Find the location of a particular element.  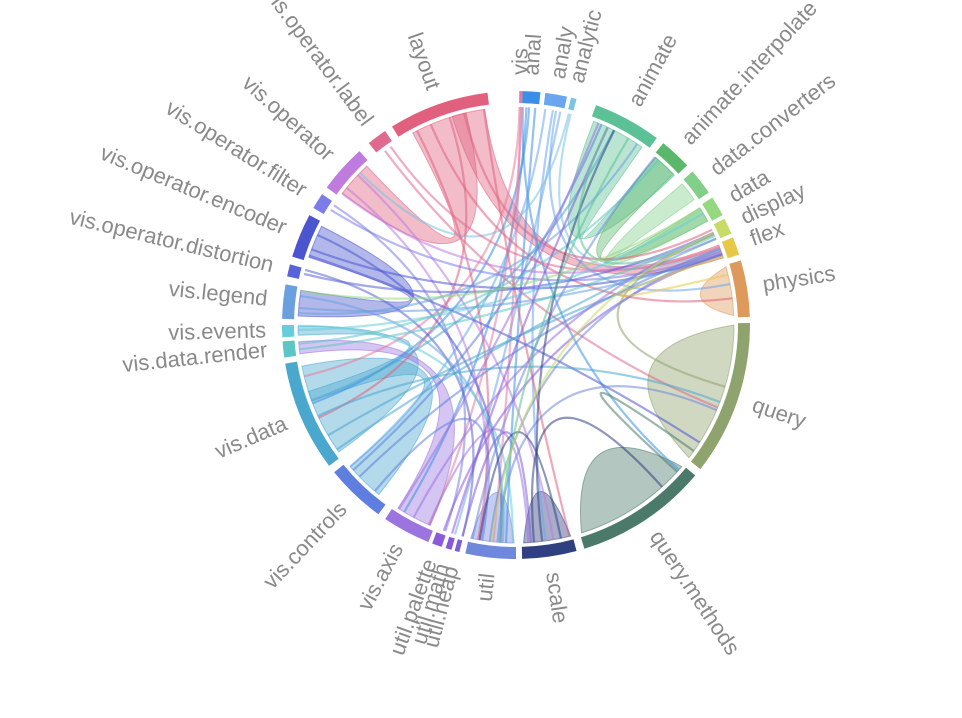

group-arc-util-heap is located at coordinates (458, 546).